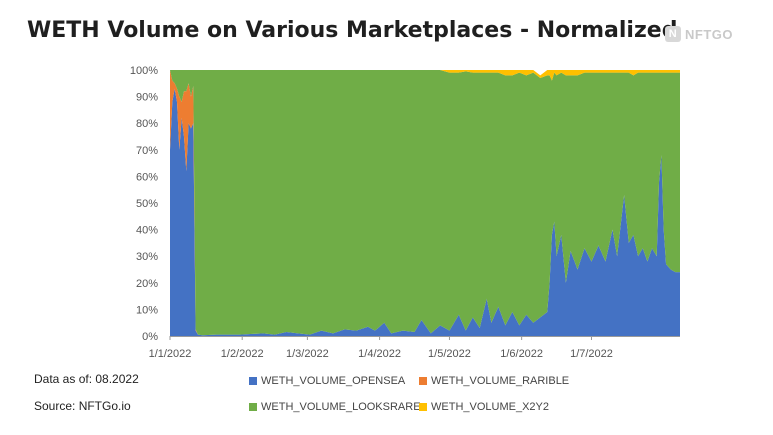  I want to click on y-tick-label: 30%, so click(147, 257).